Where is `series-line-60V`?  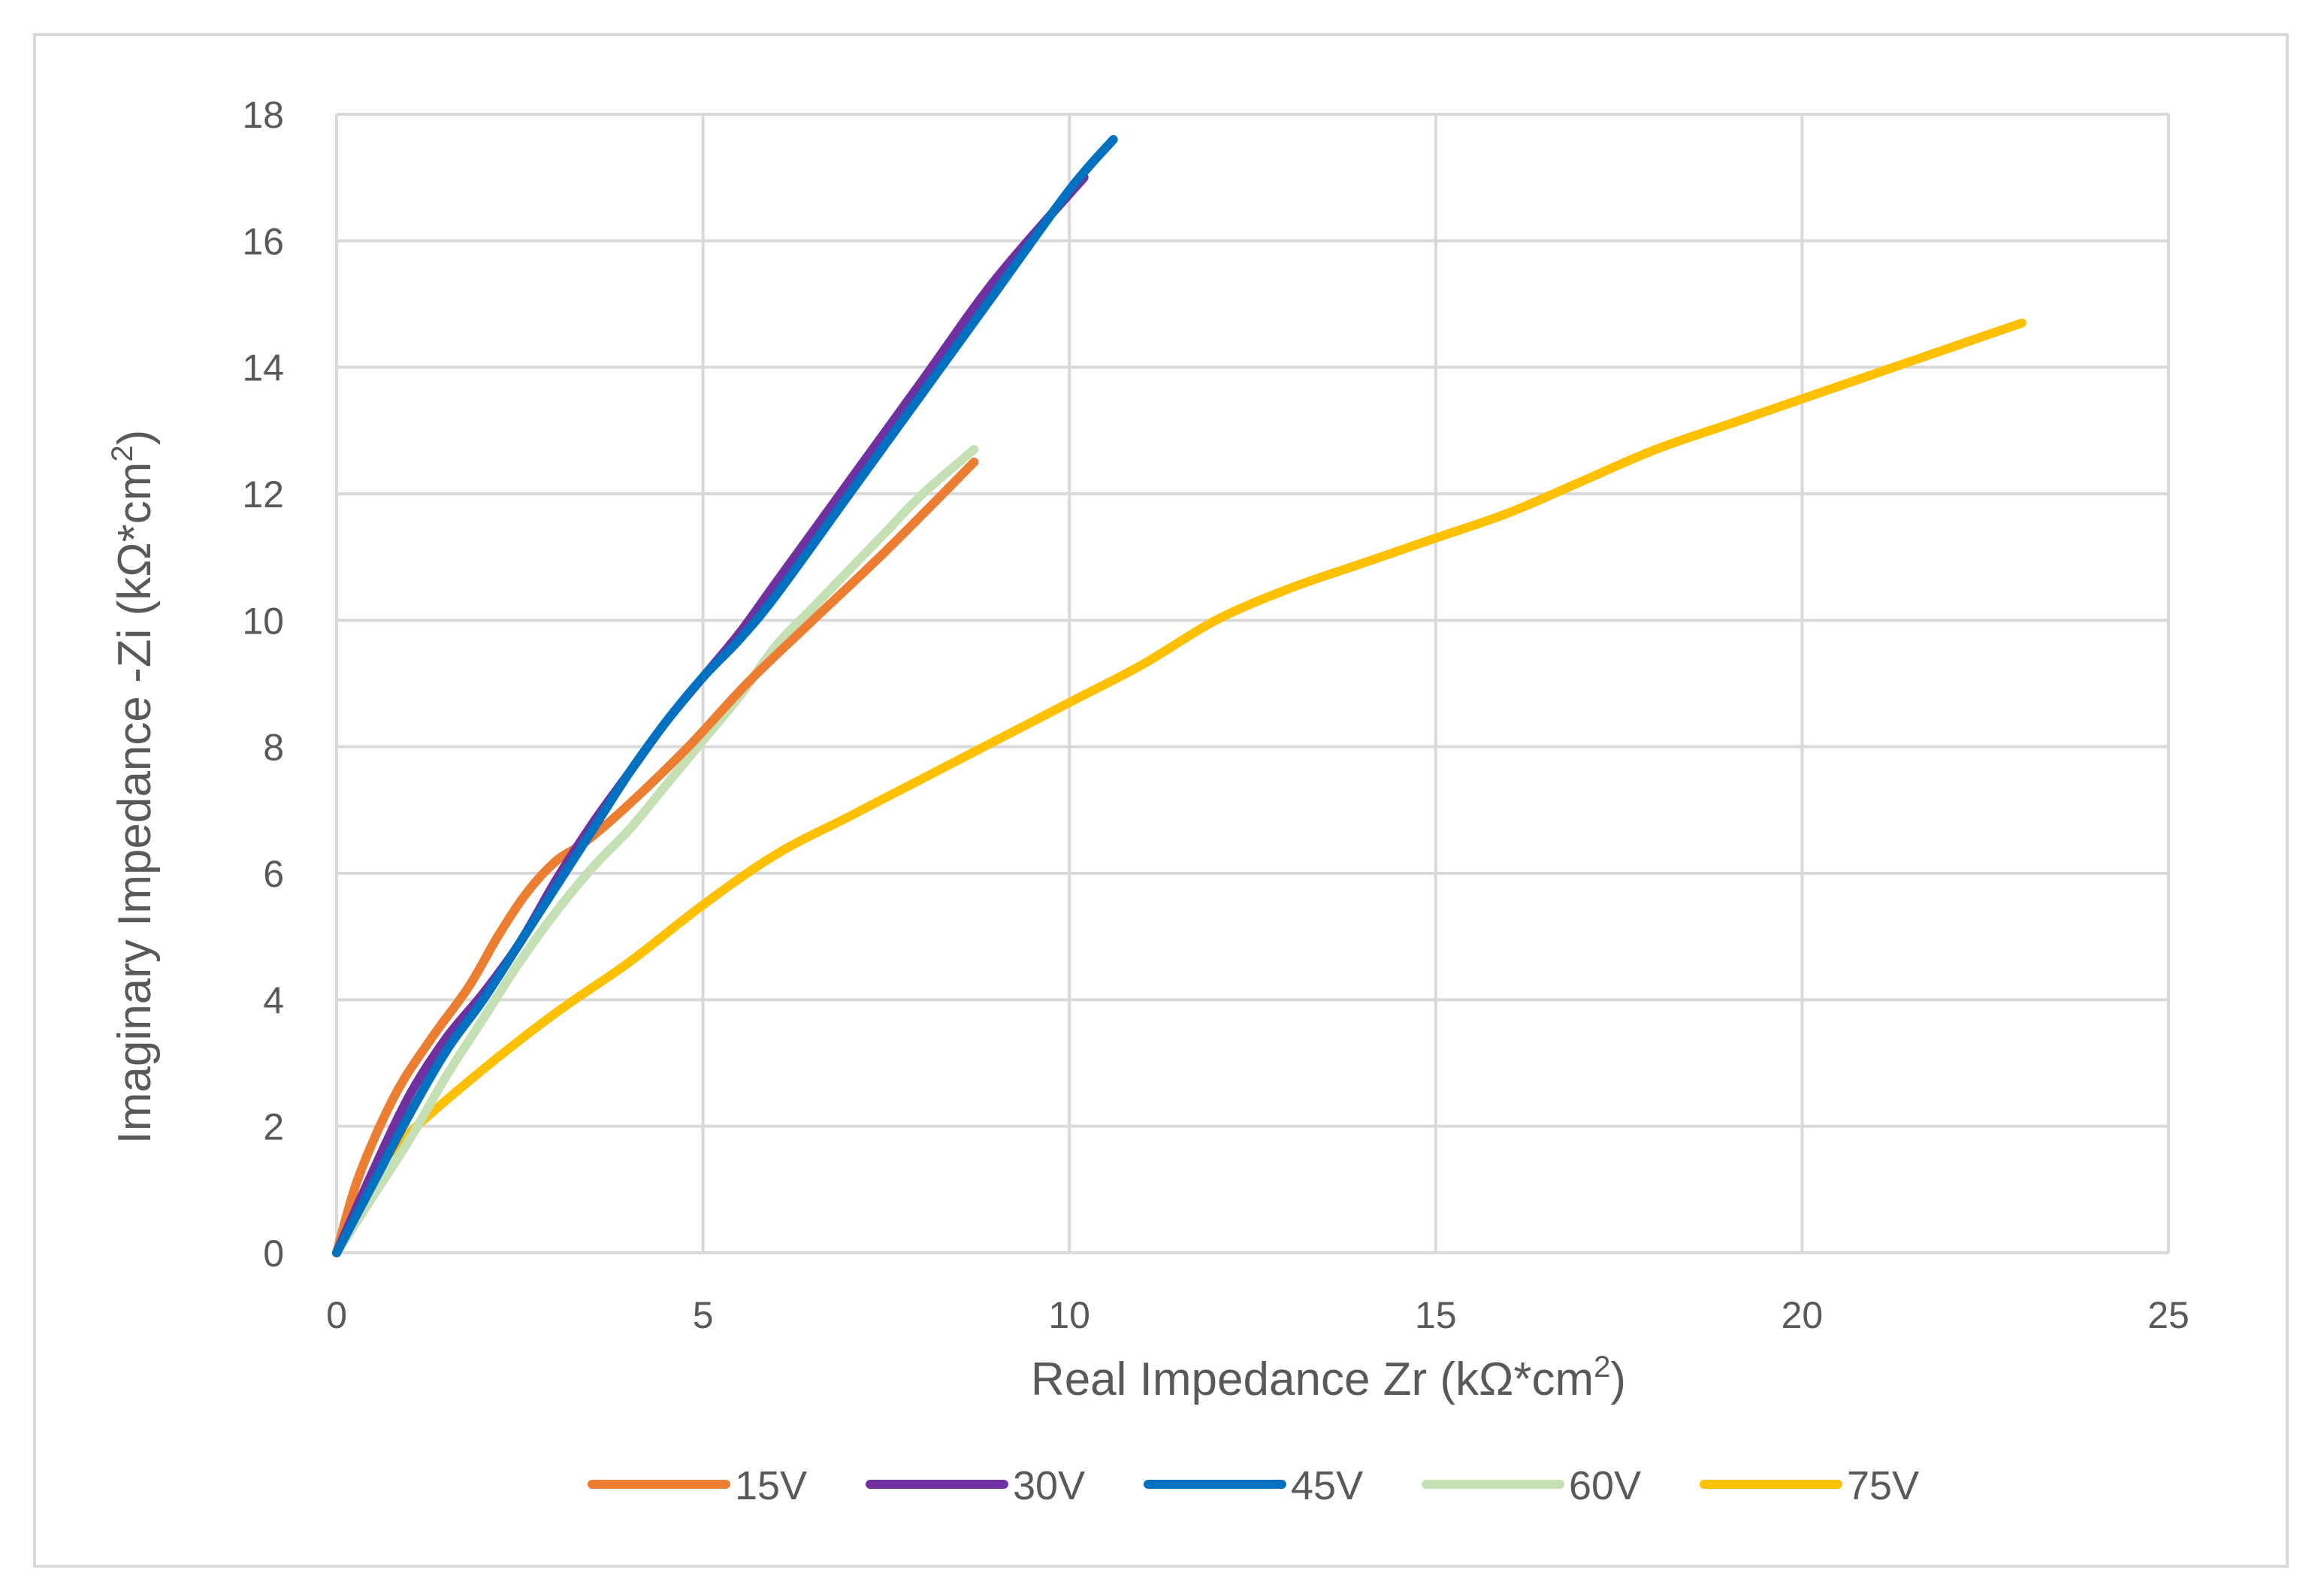 series-line-60V is located at coordinates (656, 851).